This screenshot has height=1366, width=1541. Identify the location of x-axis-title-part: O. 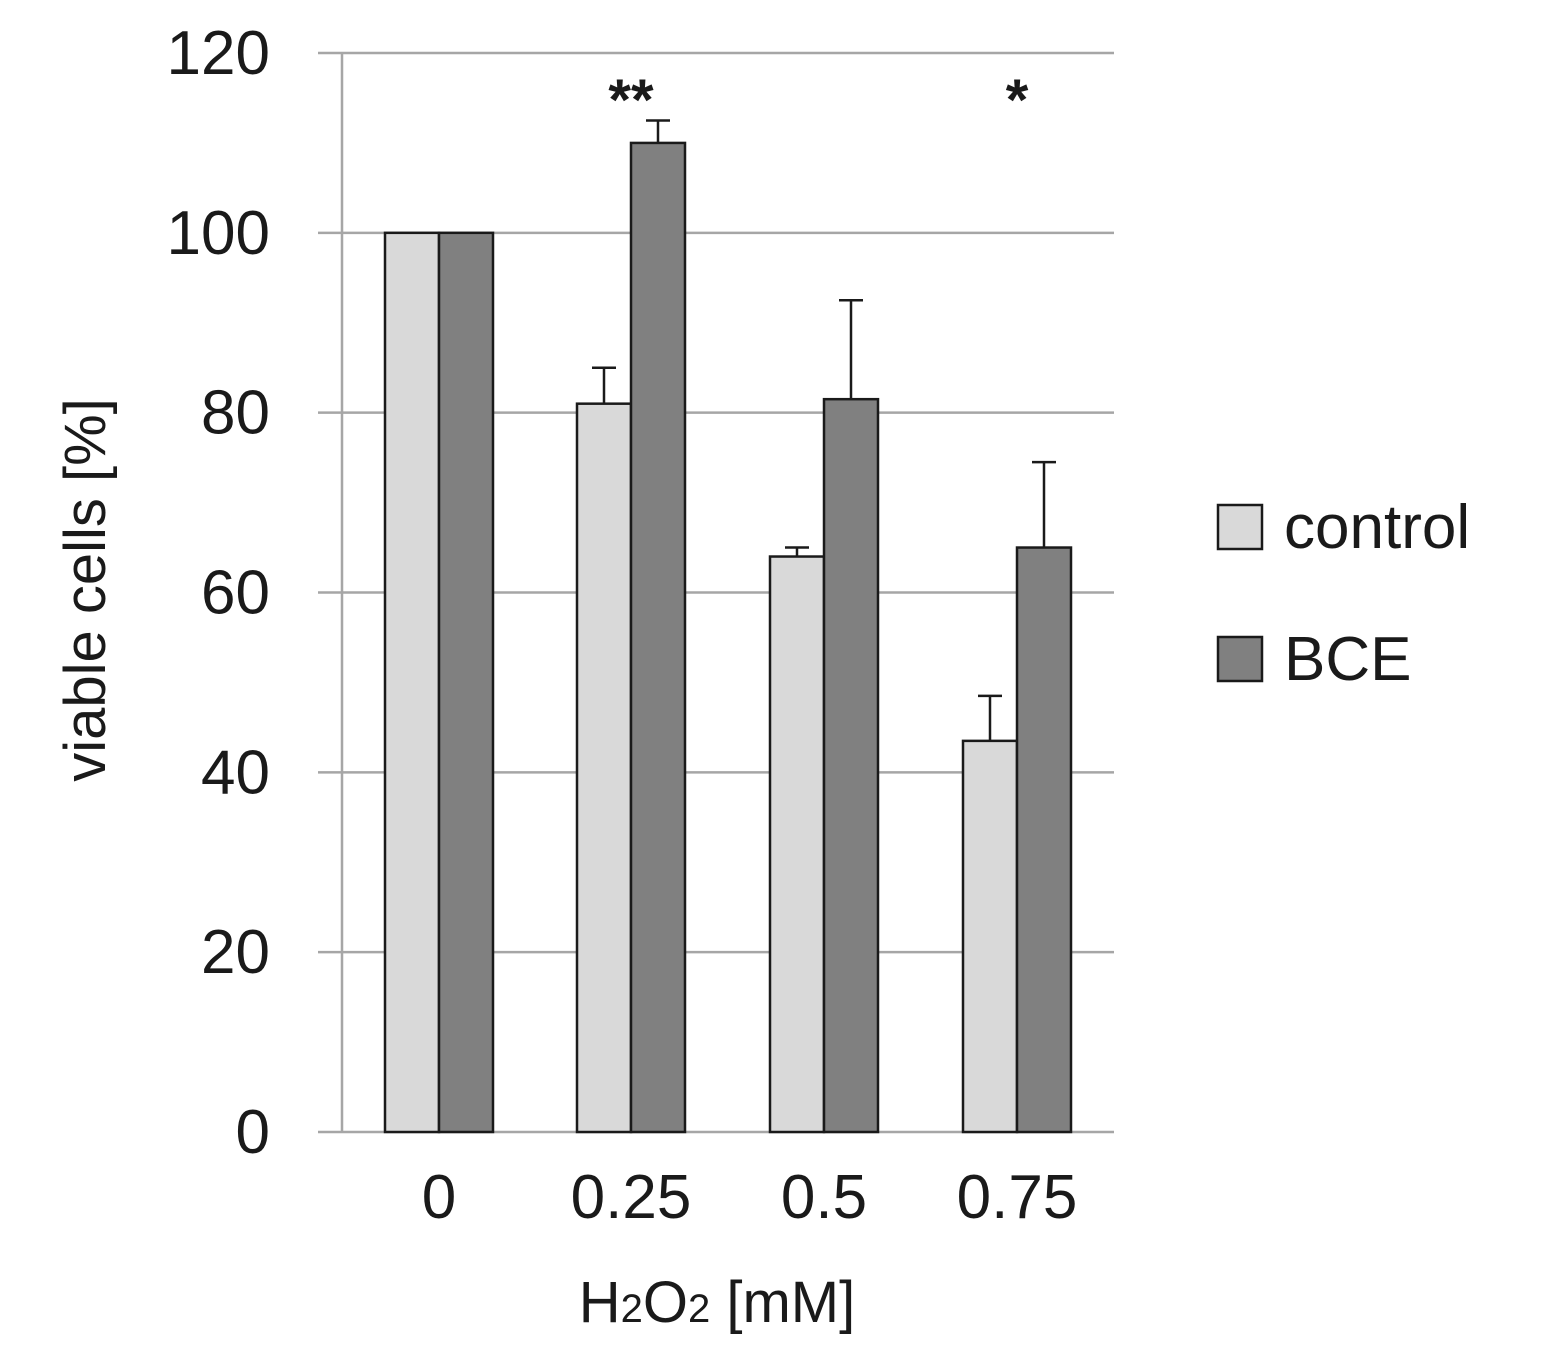
(665, 1302).